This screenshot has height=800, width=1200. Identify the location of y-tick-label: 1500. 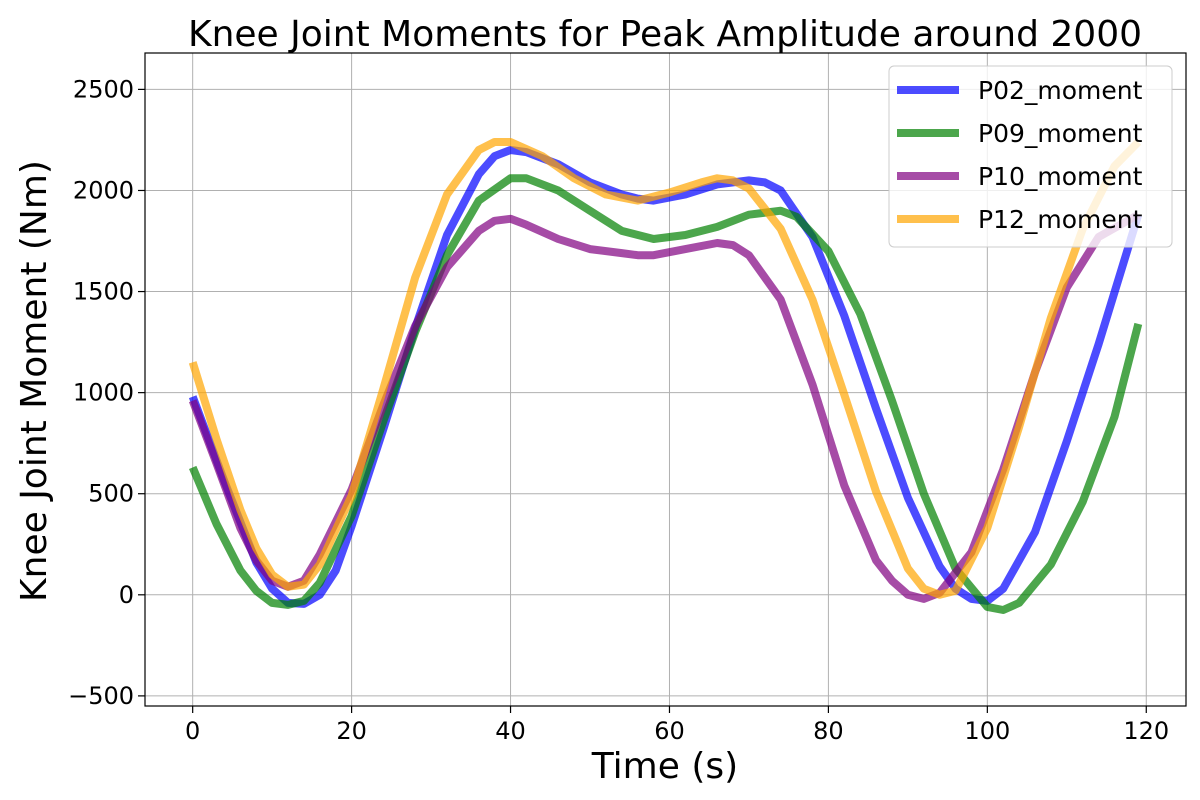
(103, 292).